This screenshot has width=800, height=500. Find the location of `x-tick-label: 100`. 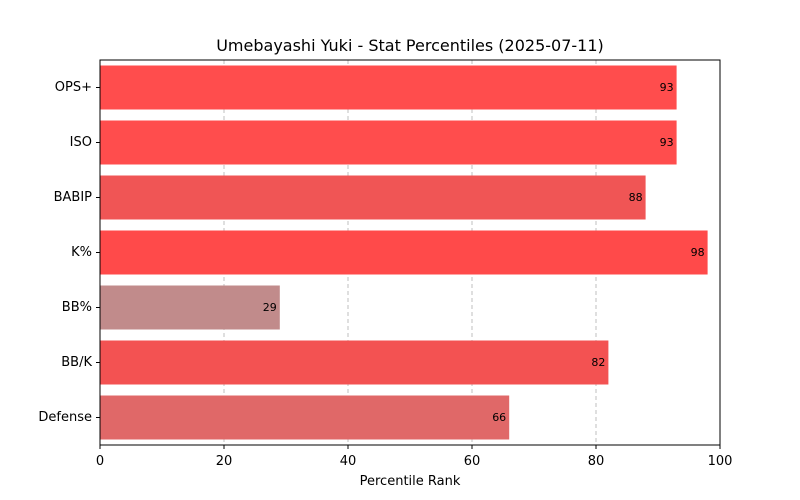

x-tick-label: 100 is located at coordinates (720, 461).